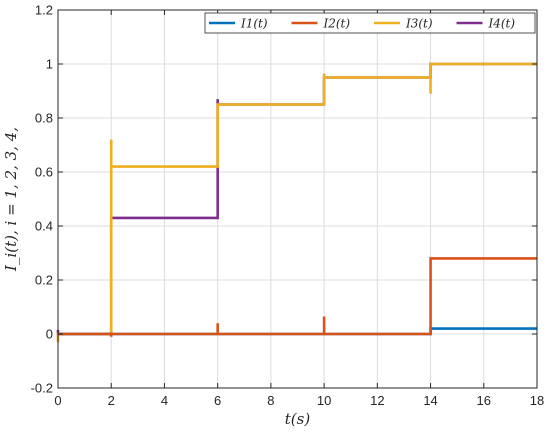 The image size is (550, 436). I want to click on y-axis-label: I_i(t), i = 1, 2, 3, 4,, so click(11, 199).